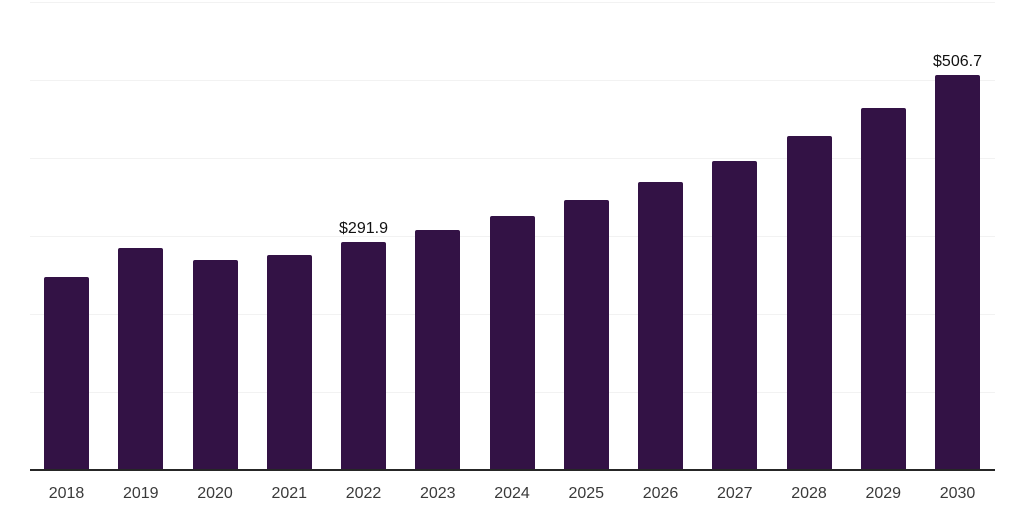  What do you see at coordinates (215, 365) in the screenshot?
I see `bar-2020` at bounding box center [215, 365].